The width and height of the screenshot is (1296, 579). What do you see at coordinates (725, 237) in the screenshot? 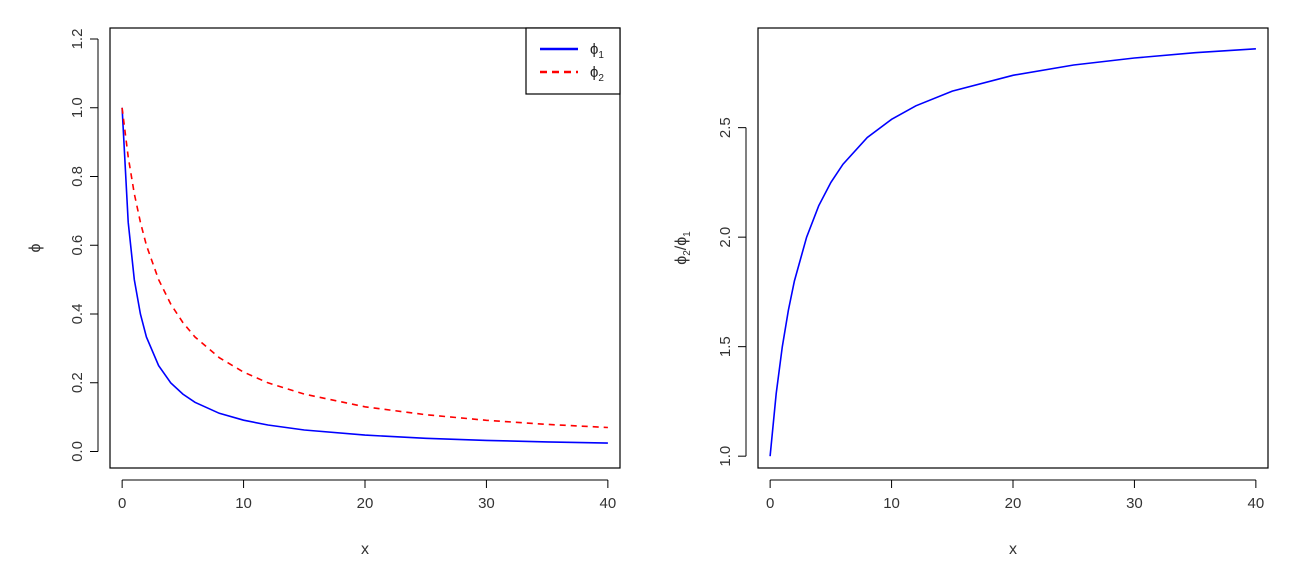
I see `y-tick-label: 2.0` at bounding box center [725, 237].